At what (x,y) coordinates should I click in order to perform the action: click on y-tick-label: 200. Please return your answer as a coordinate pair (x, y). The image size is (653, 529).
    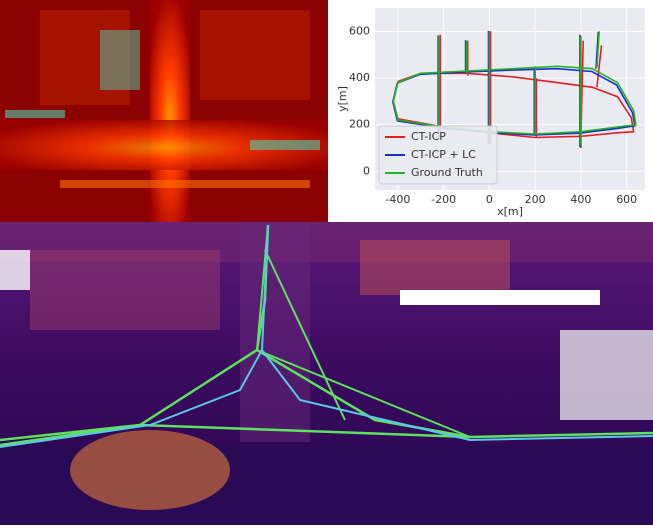
    Looking at the image, I should click on (359, 124).